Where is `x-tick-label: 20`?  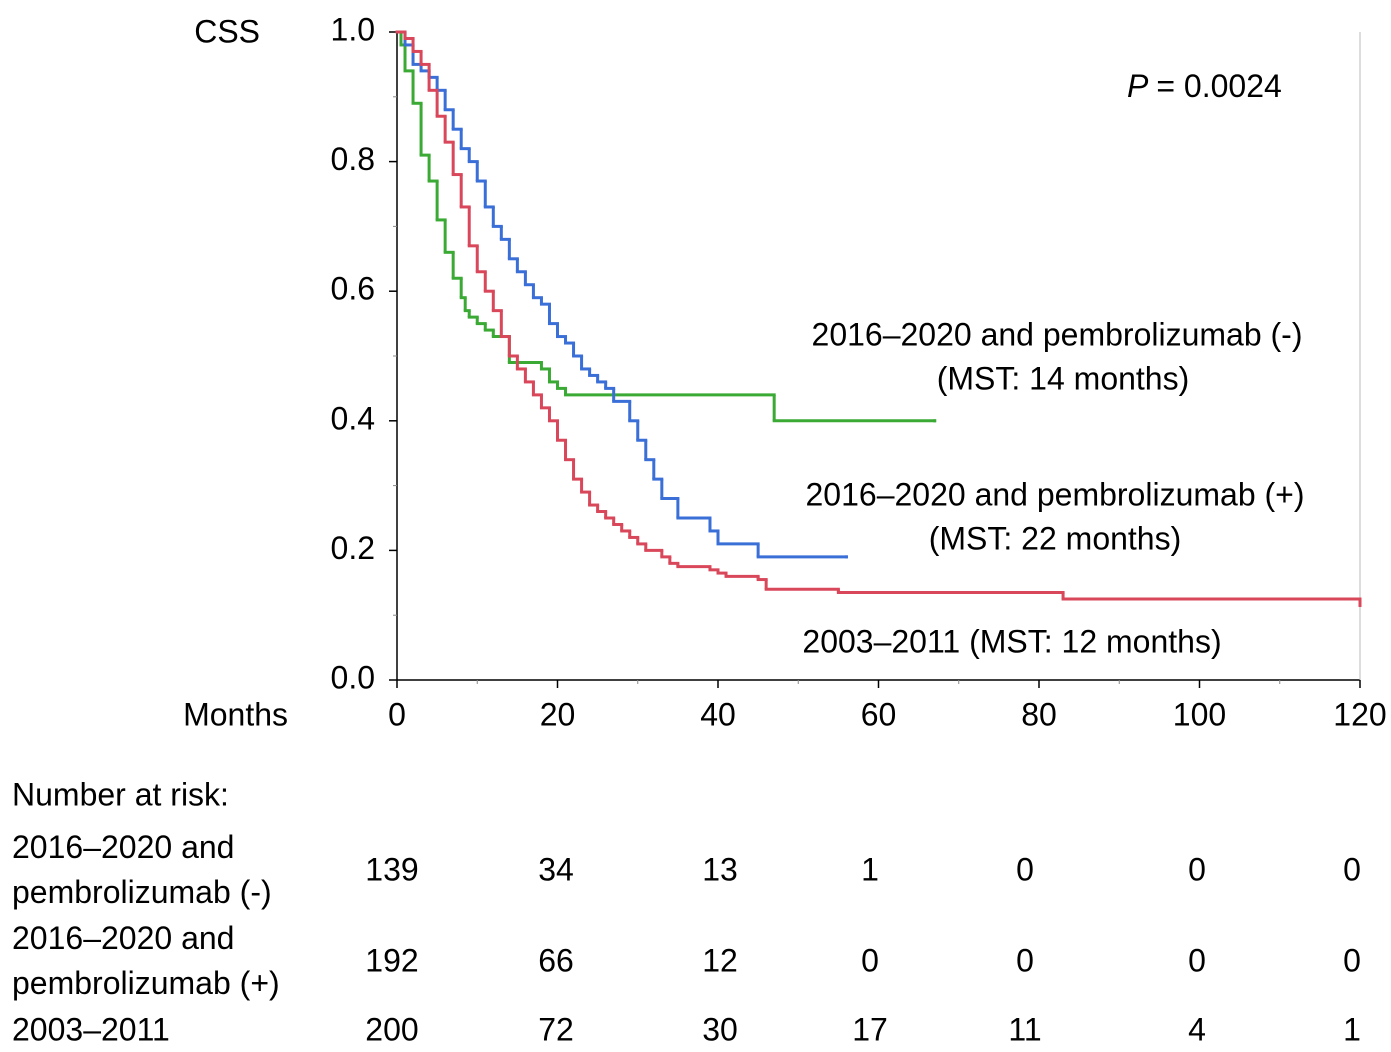
x-tick-label: 20 is located at coordinates (558, 714).